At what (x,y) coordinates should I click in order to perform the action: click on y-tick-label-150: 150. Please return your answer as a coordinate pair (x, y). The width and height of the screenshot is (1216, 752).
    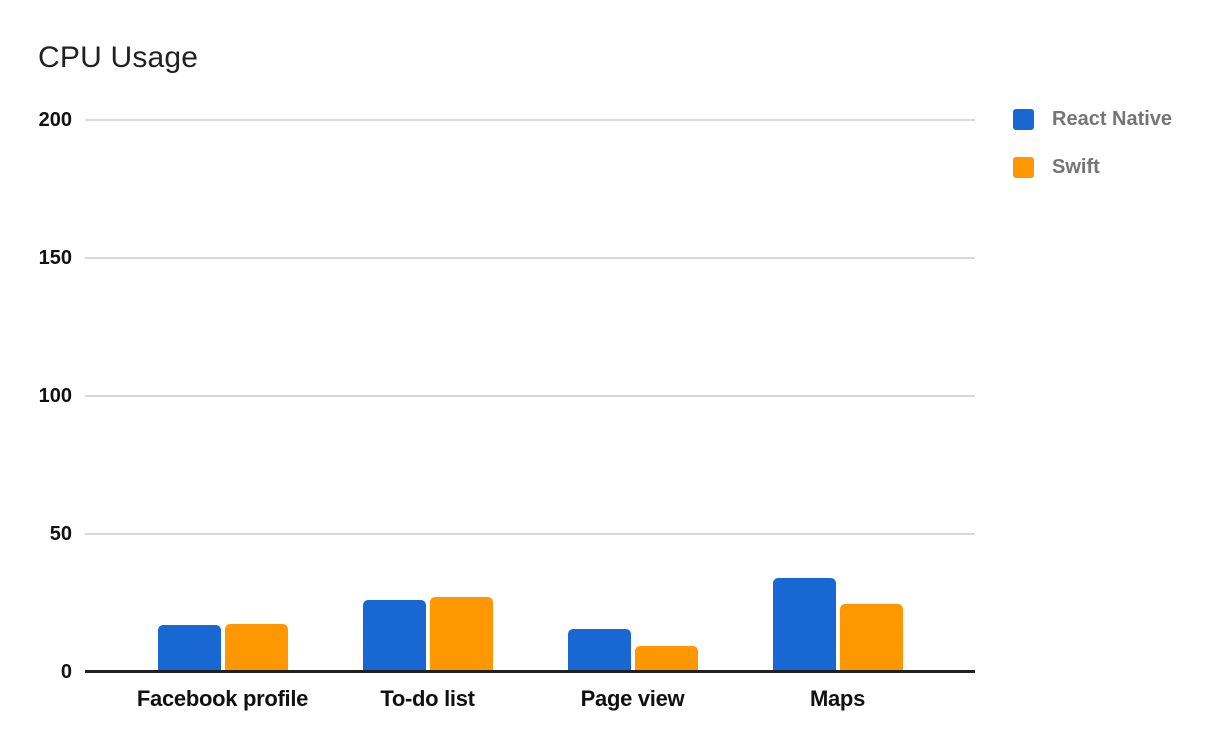
    Looking at the image, I should click on (55, 258).